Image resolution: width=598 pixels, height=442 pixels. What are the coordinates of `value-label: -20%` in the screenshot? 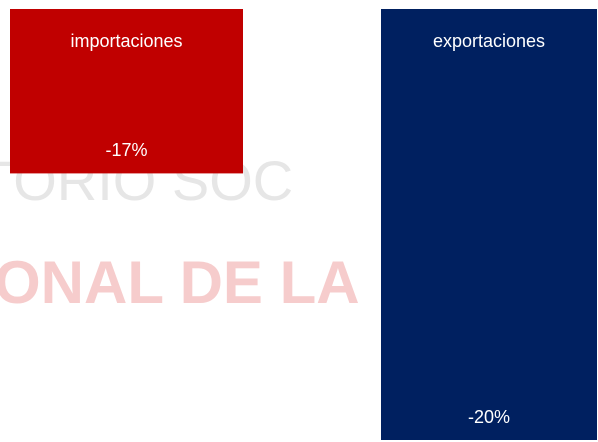 It's located at (489, 417).